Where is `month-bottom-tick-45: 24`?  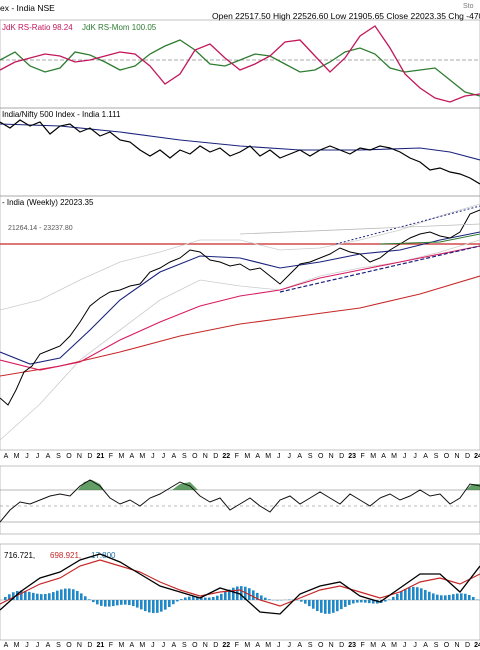
month-bottom-tick-45: 24 is located at coordinates (477, 645).